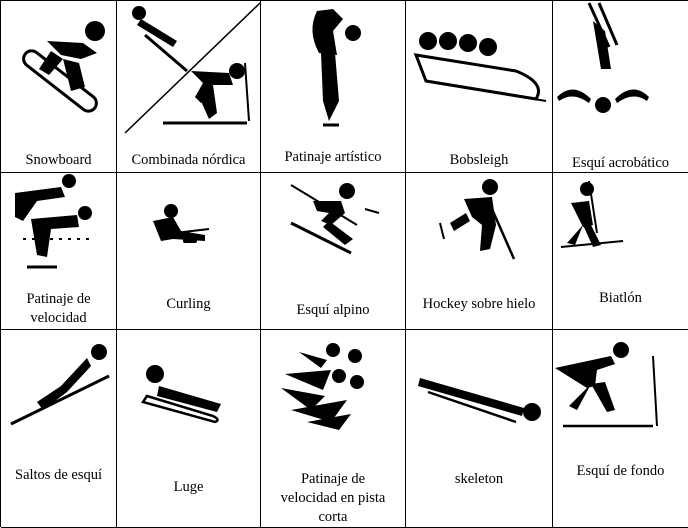  What do you see at coordinates (181, 223) in the screenshot?
I see `curling-icon` at bounding box center [181, 223].